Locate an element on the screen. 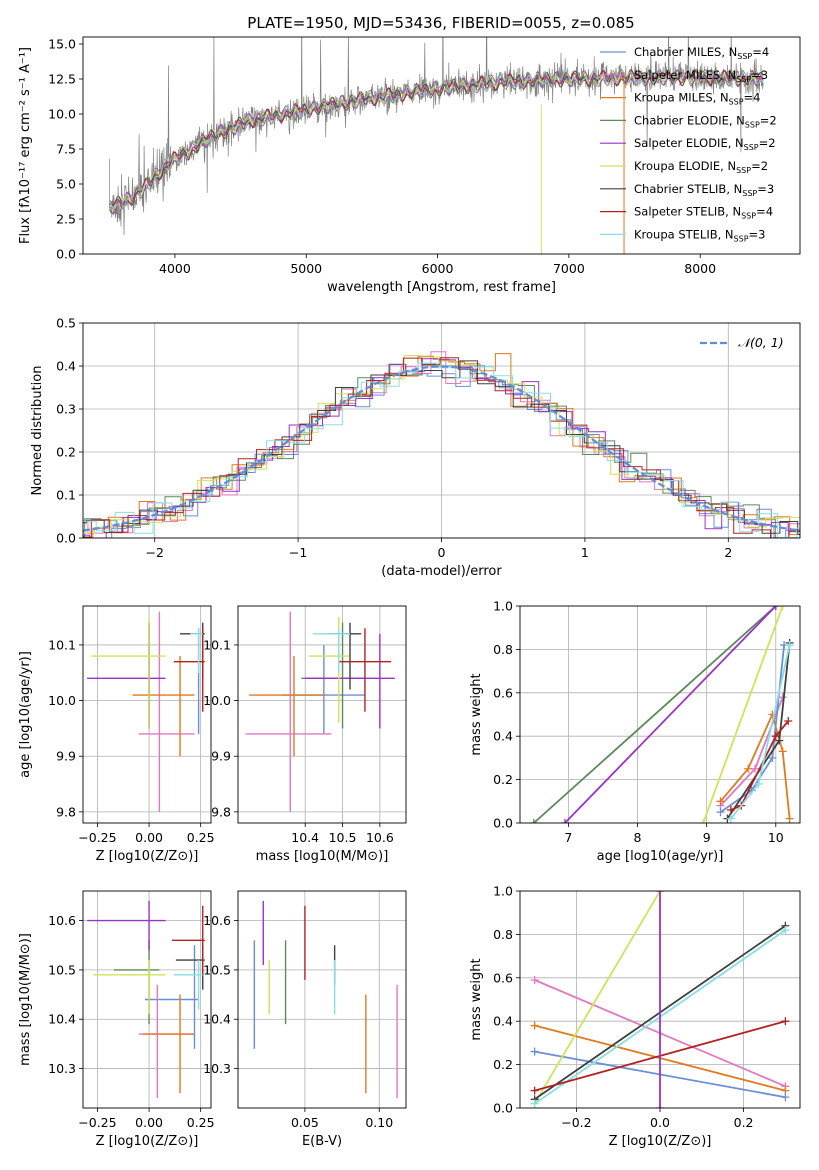 The width and height of the screenshot is (819, 1170). x-tick-label: 2 is located at coordinates (728, 552).